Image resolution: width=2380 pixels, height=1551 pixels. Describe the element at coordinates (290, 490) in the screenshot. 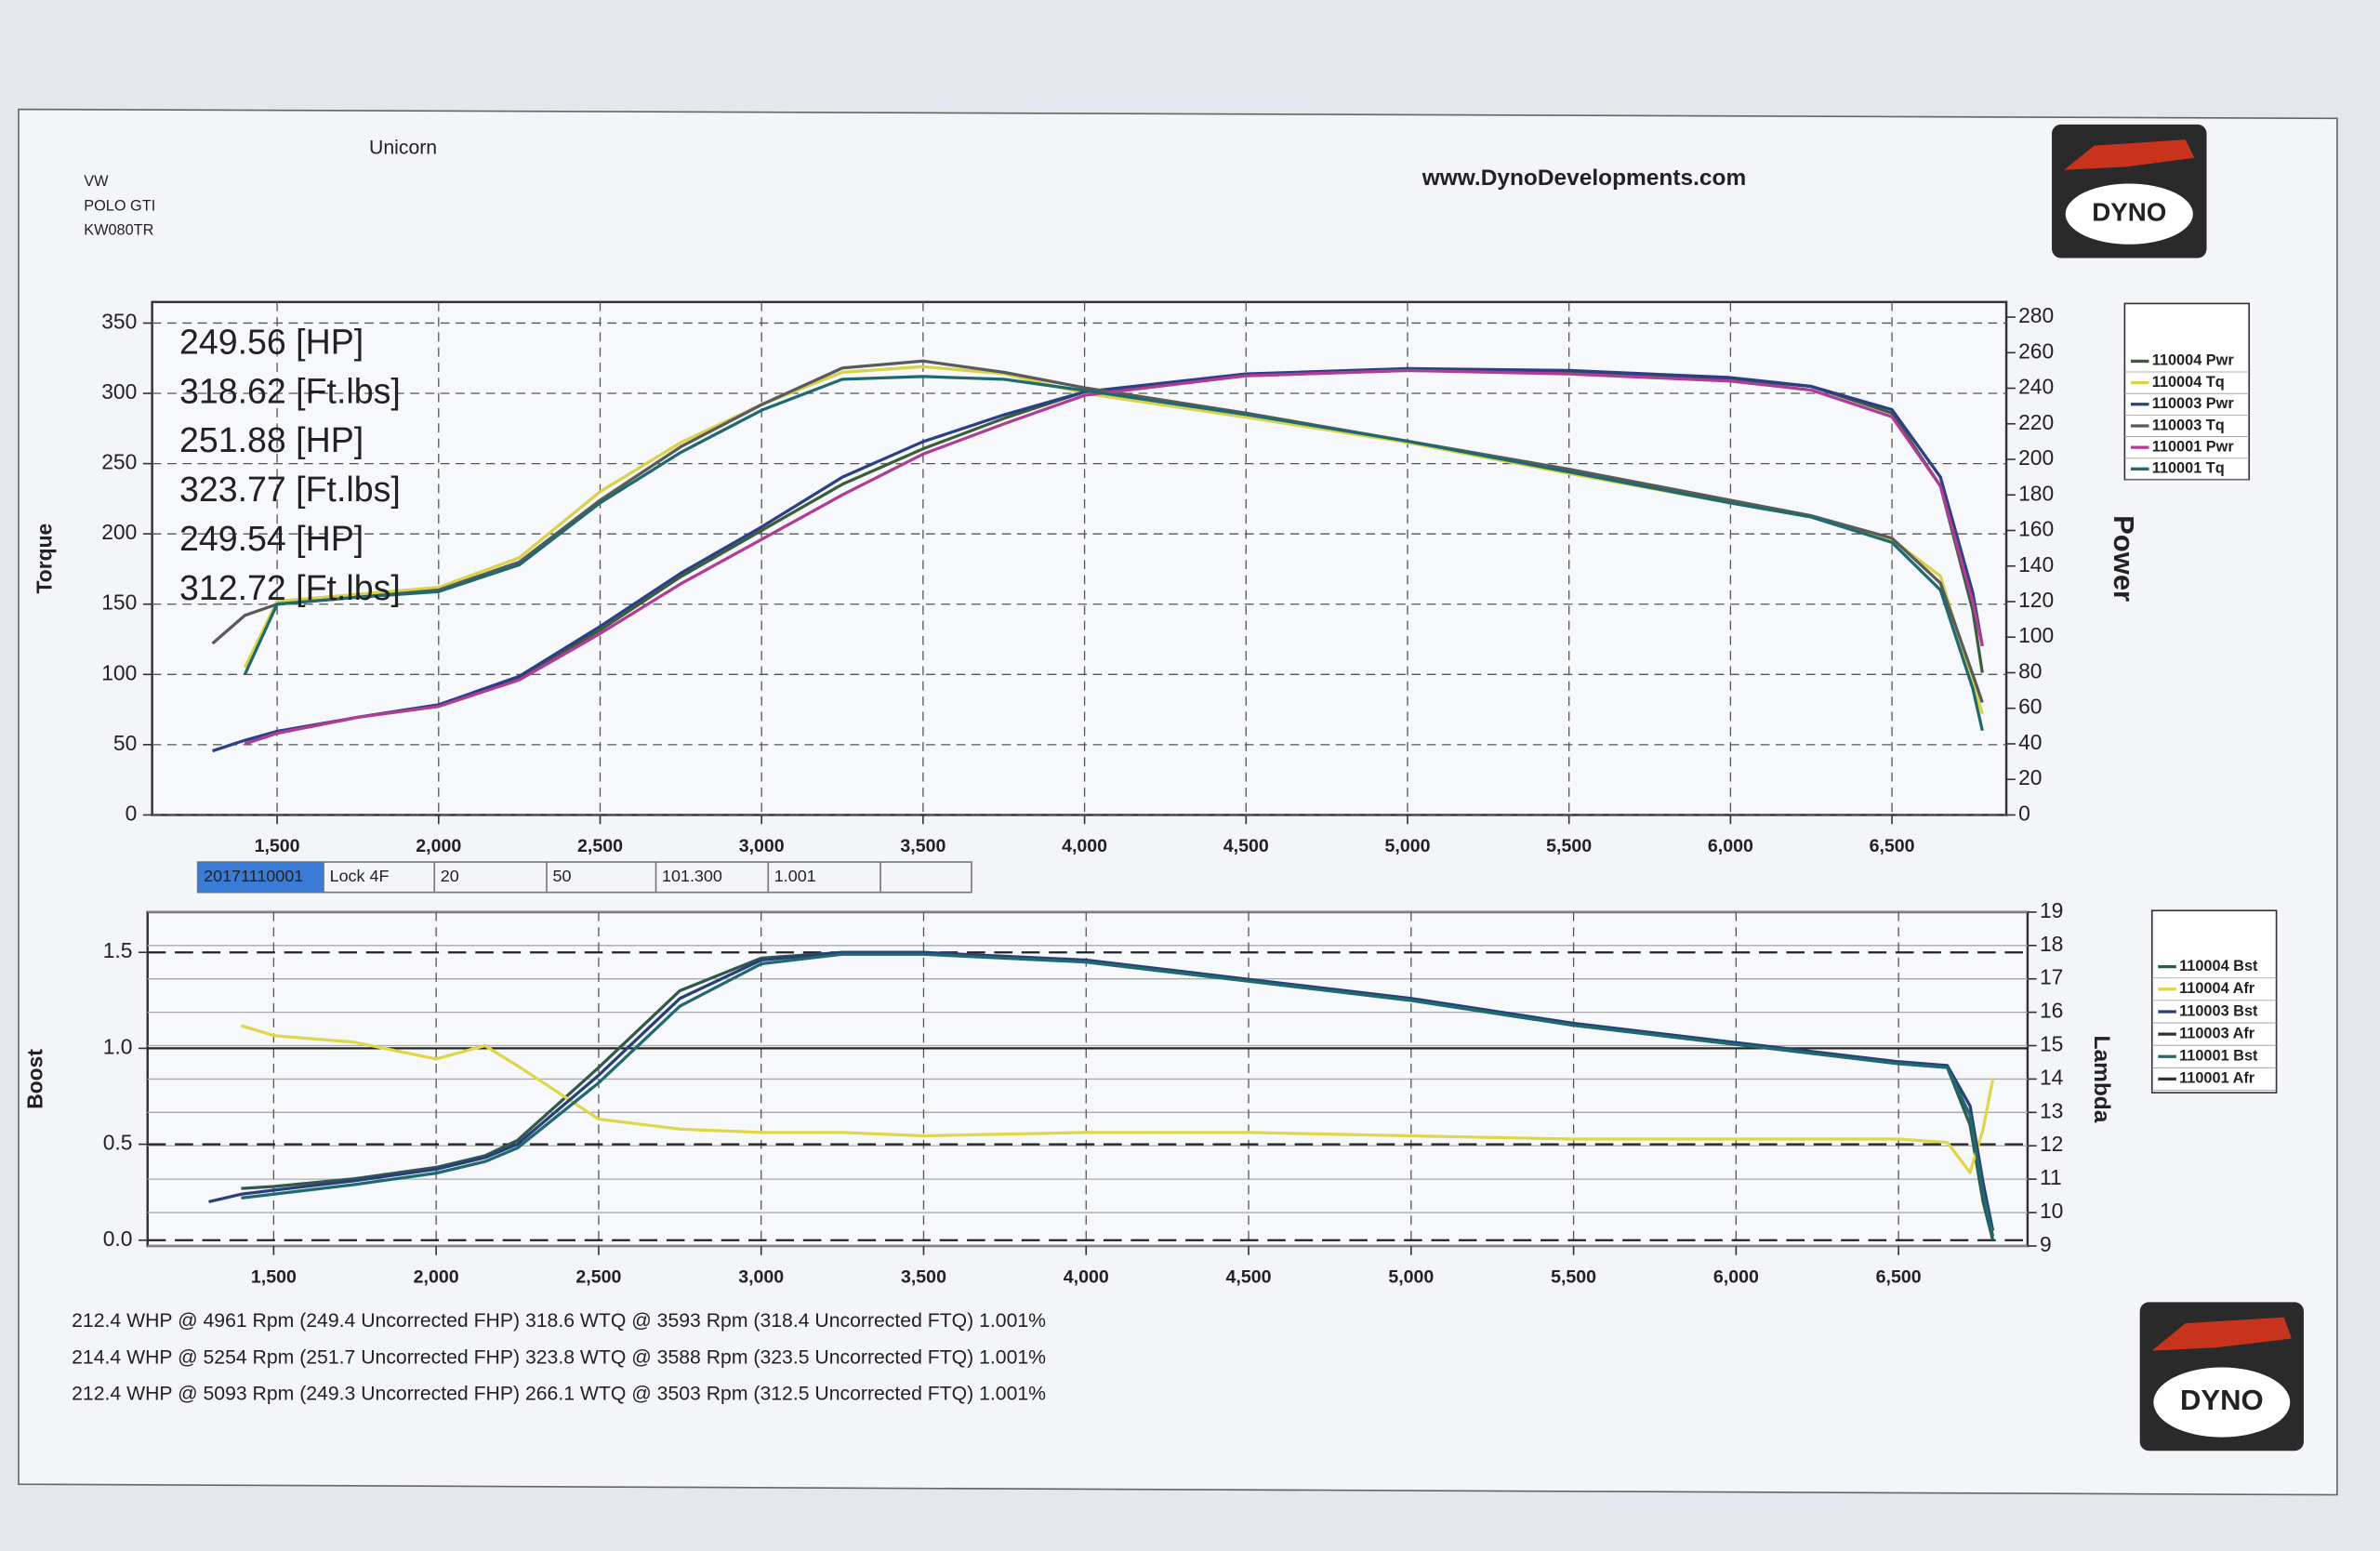

I see `readout: 323.77 [Ft.lbs]` at that location.